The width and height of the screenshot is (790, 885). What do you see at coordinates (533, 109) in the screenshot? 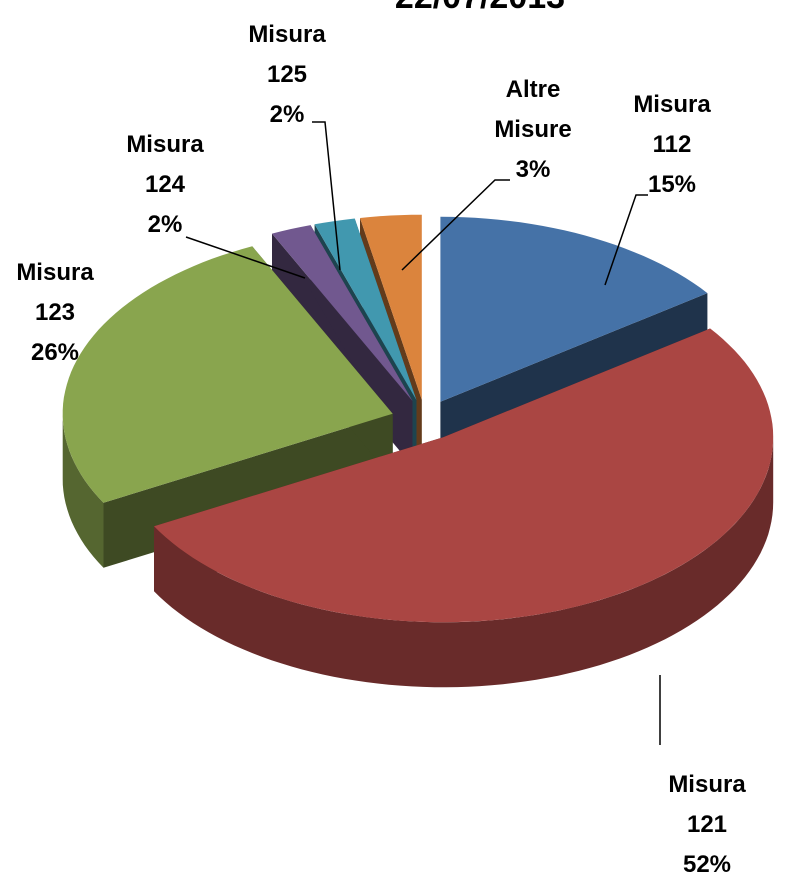
I see `category-label: Altre Misure` at bounding box center [533, 109].